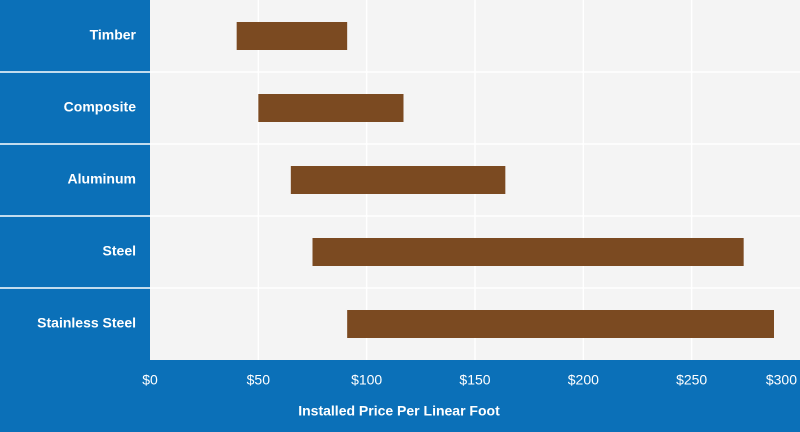 The image size is (800, 432). What do you see at coordinates (259, 380) in the screenshot?
I see `x-tick-label: $50` at bounding box center [259, 380].